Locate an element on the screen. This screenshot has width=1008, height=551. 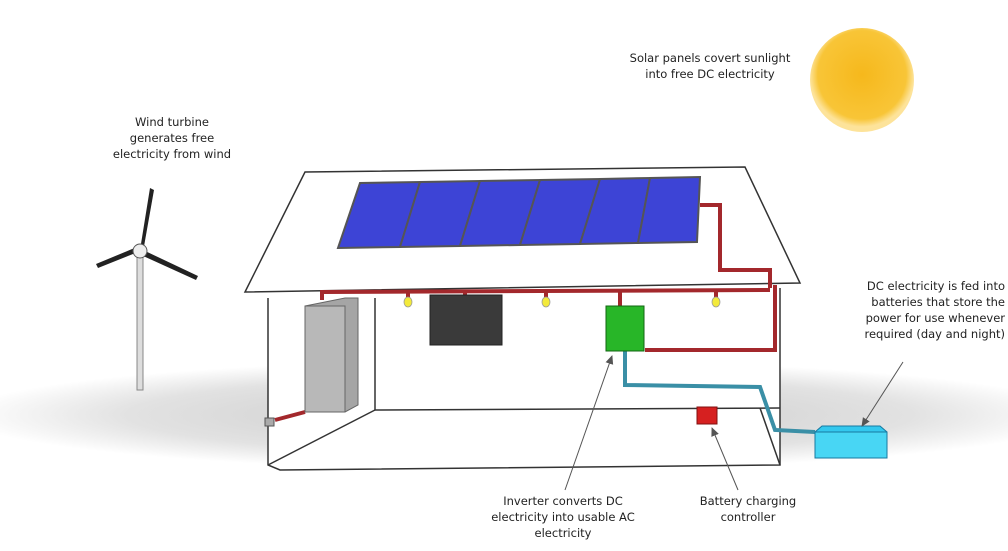
label-line: required (day and night) is located at coordinates (935, 334).